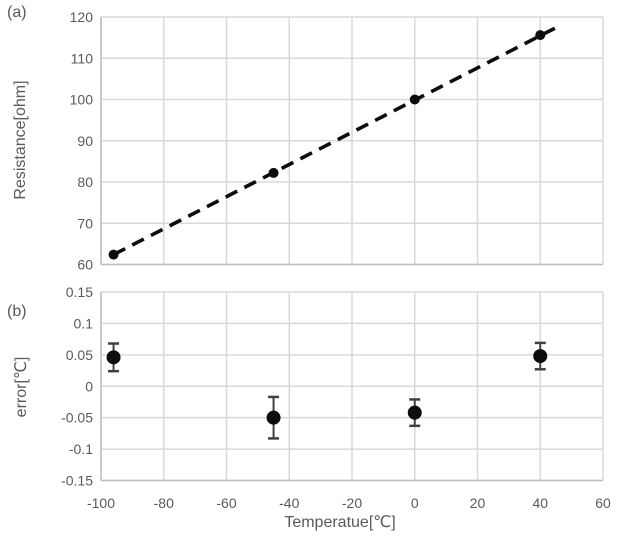 The image size is (620, 540). I want to click on y-axis-tick-label: 0.15, so click(79, 292).